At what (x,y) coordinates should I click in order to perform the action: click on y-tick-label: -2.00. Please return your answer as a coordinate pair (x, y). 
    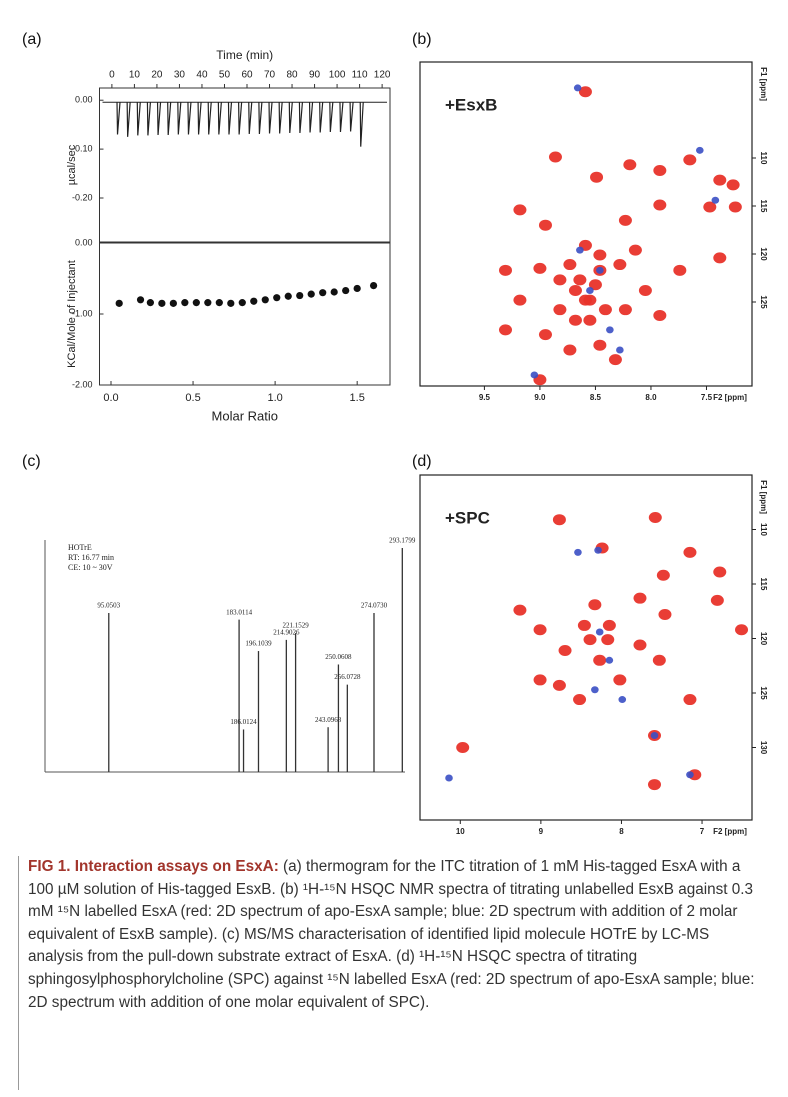
    Looking at the image, I should click on (82, 384).